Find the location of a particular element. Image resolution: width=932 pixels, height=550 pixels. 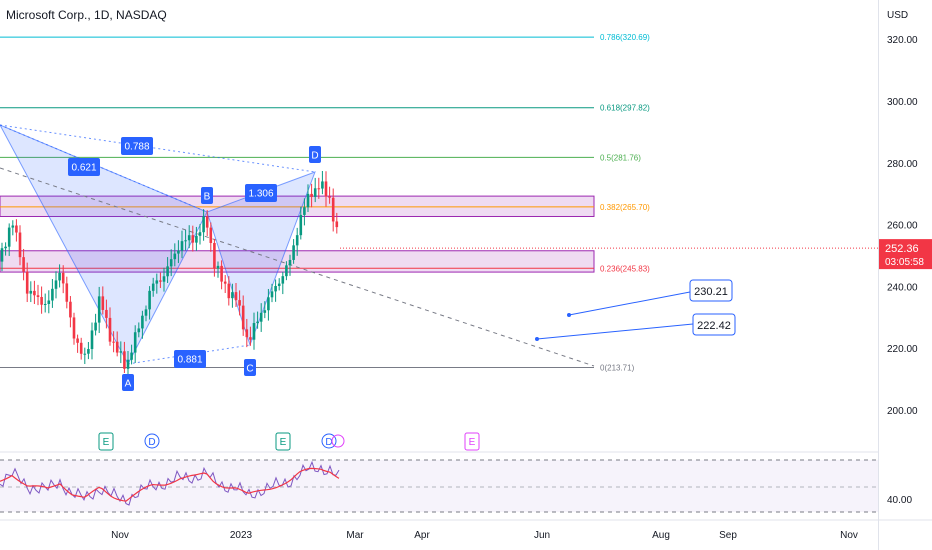

point-a-label: A is located at coordinates (128, 384).